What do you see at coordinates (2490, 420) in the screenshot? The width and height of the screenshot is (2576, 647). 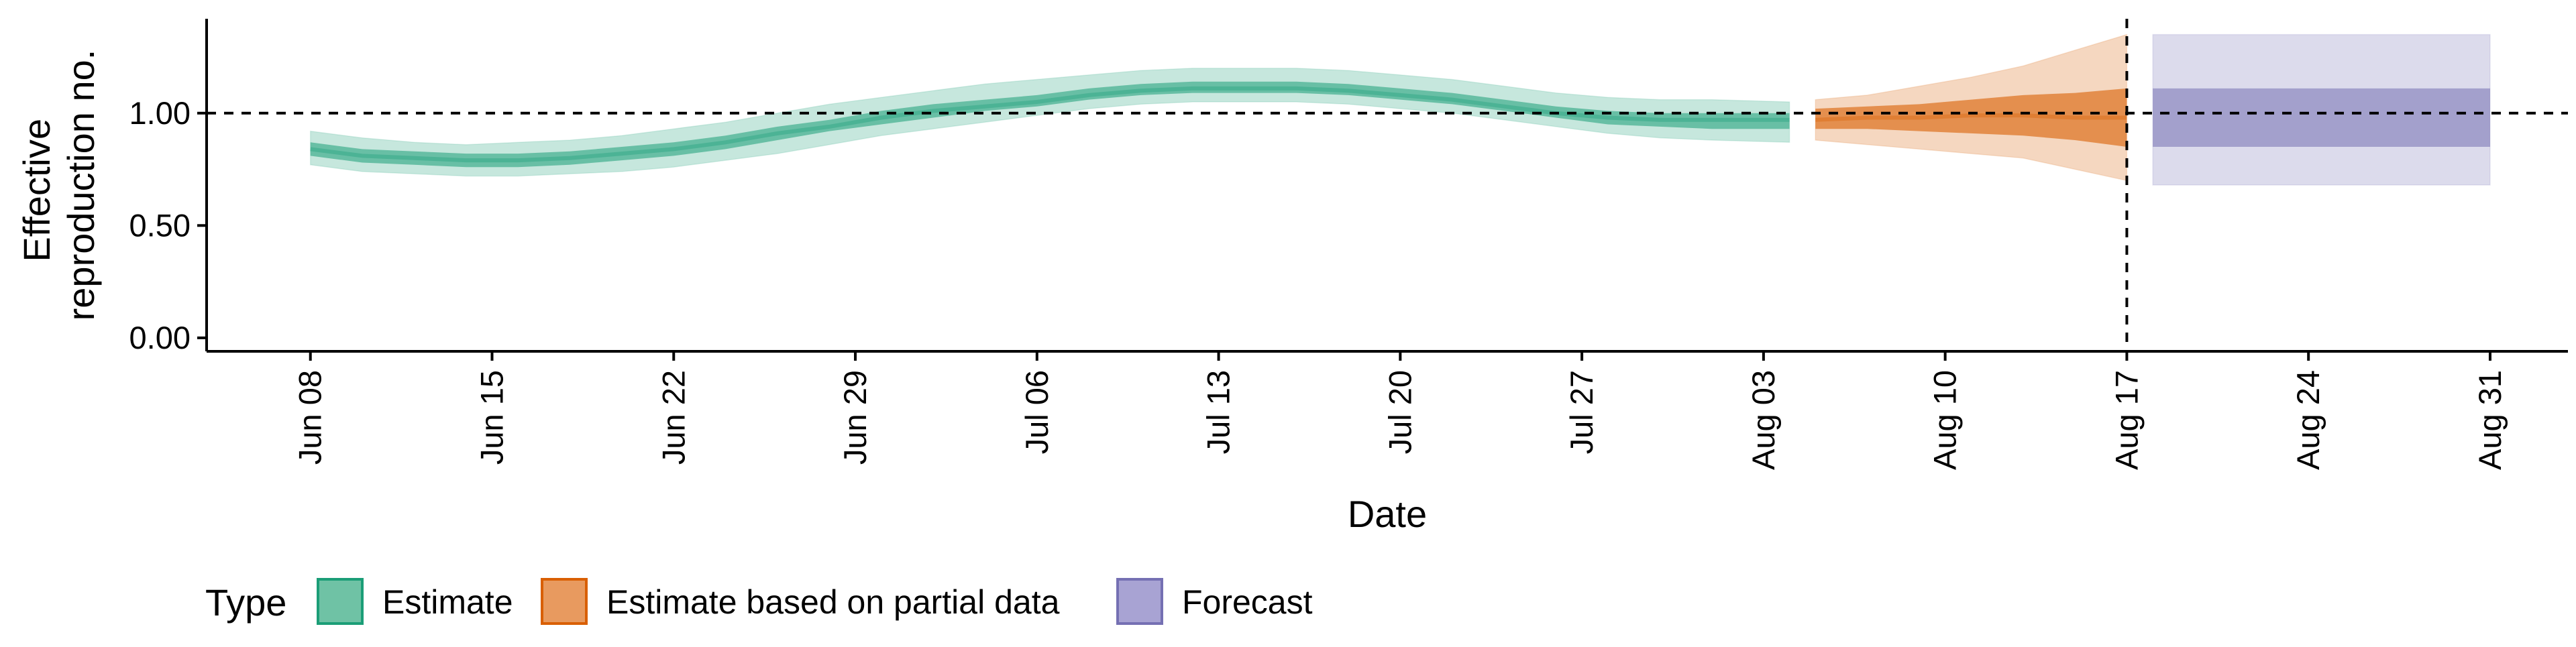 I see `x-tick-label: Aug 31` at bounding box center [2490, 420].